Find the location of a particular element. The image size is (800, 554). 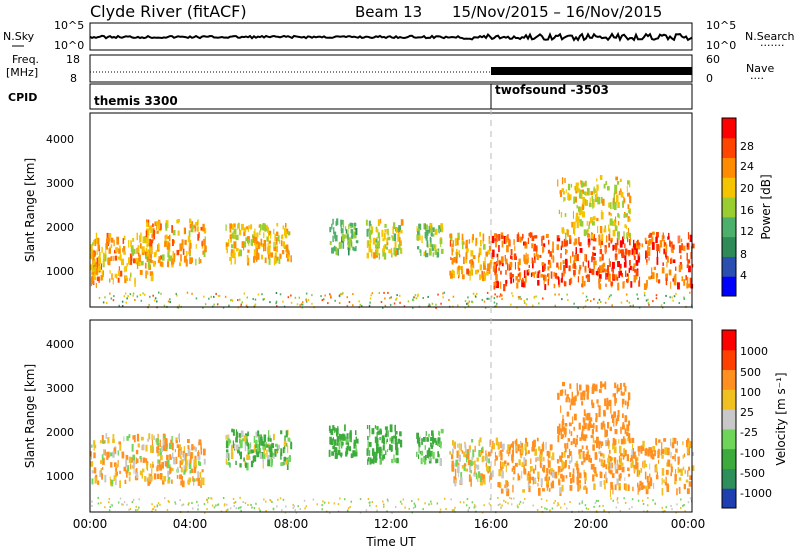

nave-tick-bottom: 0 is located at coordinates (709, 78).